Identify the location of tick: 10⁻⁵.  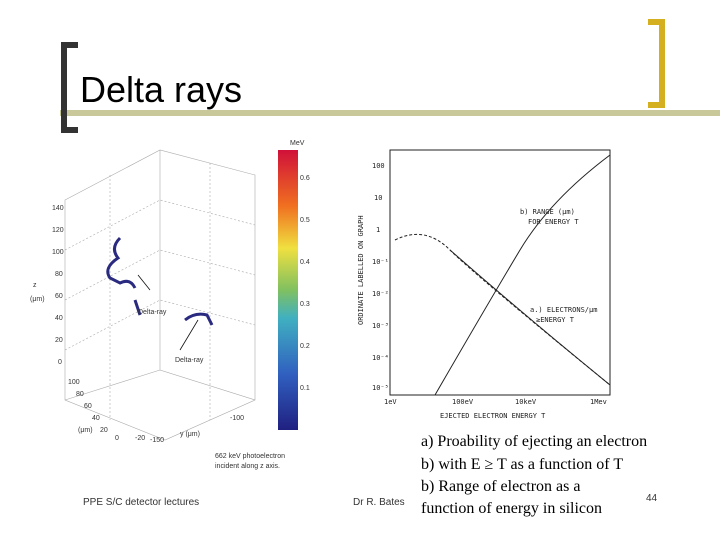
(380, 388).